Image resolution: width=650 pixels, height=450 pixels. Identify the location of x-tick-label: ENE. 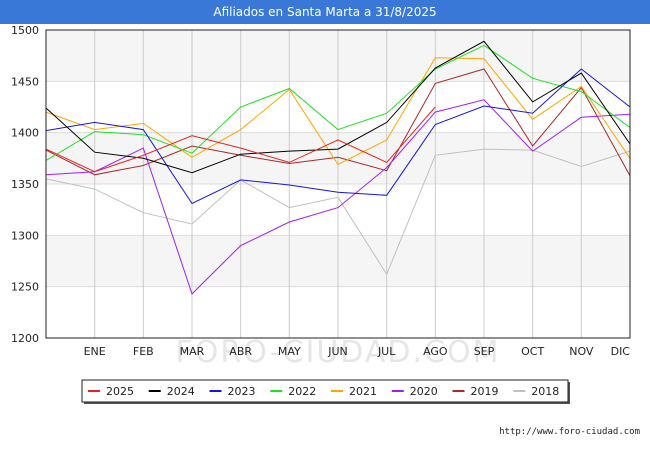
(95, 351).